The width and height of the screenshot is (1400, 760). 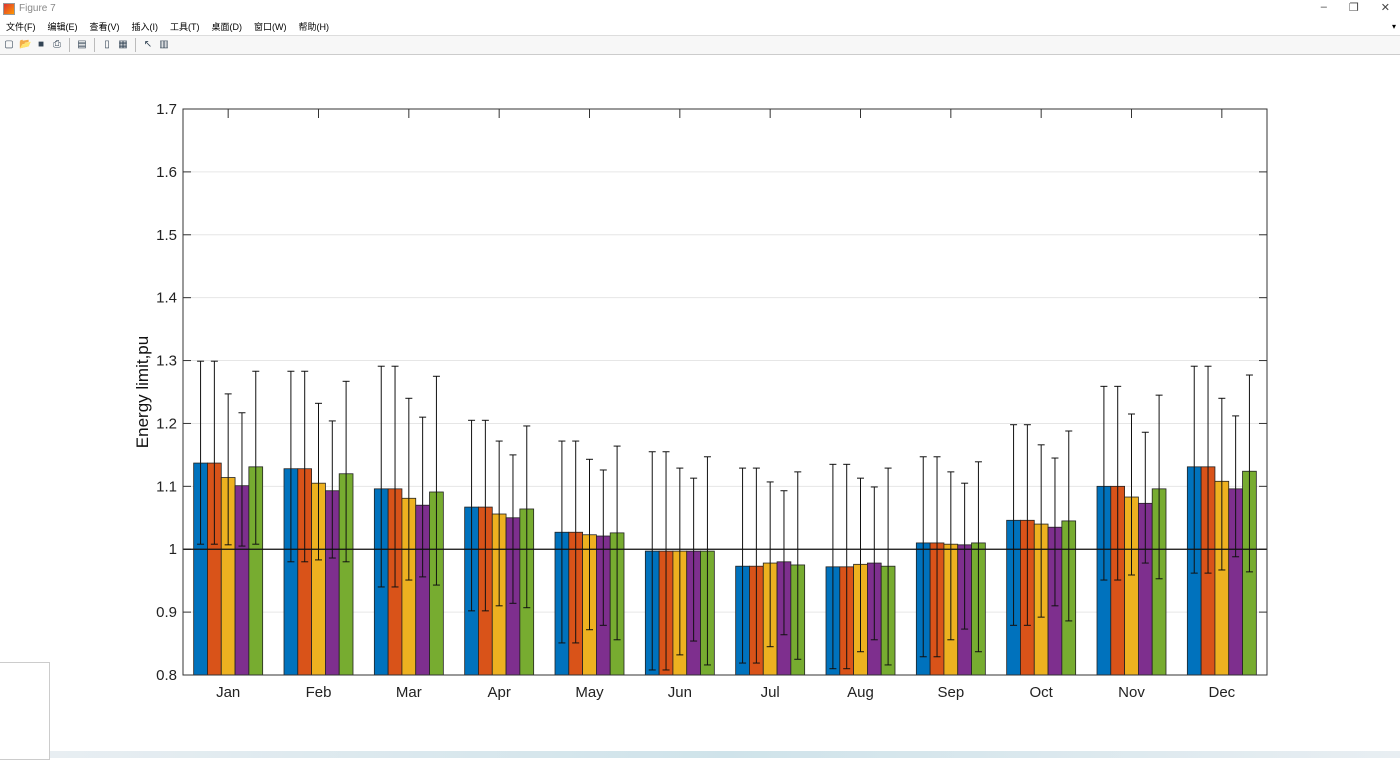 I want to click on y-tick-label: 0.8, so click(x=166, y=675).